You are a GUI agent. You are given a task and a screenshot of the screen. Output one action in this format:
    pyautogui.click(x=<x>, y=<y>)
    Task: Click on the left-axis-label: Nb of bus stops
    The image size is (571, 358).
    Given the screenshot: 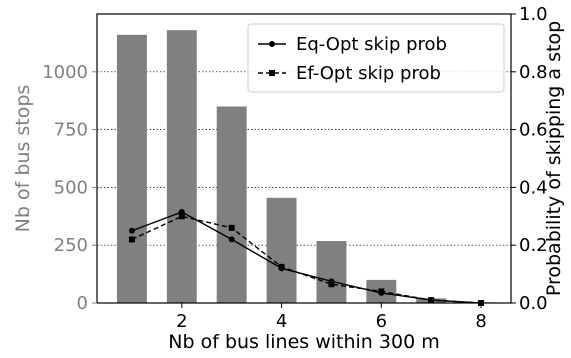 What is the action you would take?
    pyautogui.click(x=23, y=159)
    